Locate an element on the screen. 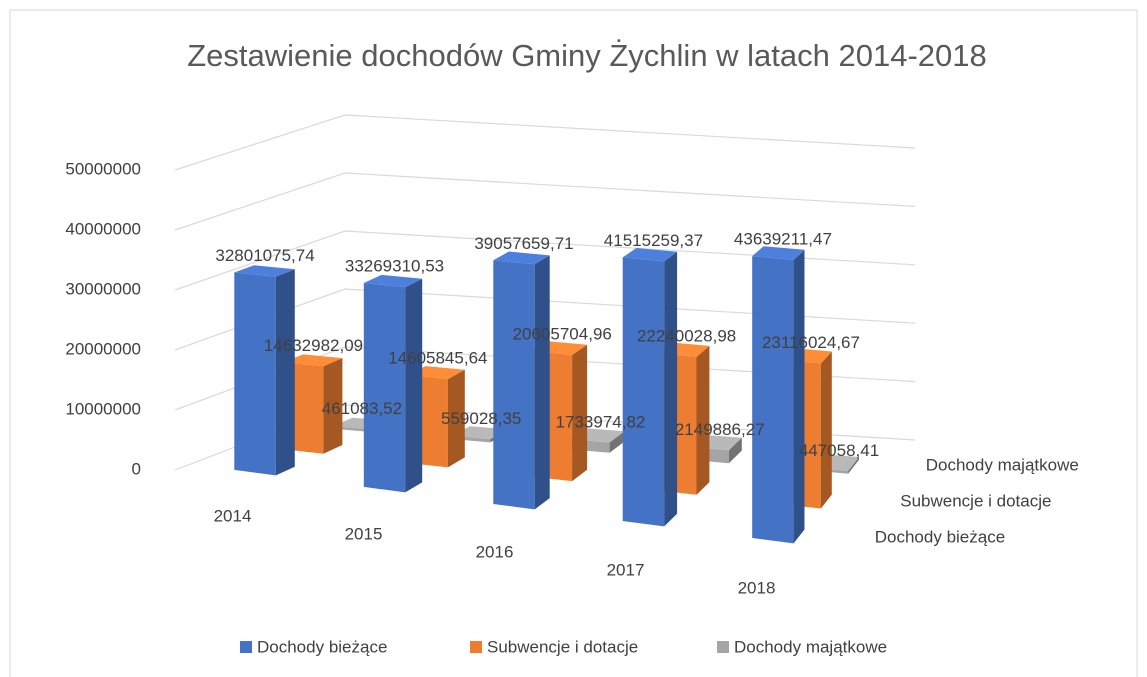 This screenshot has width=1147, height=677. data-label: 39057659,71 is located at coordinates (523, 243).